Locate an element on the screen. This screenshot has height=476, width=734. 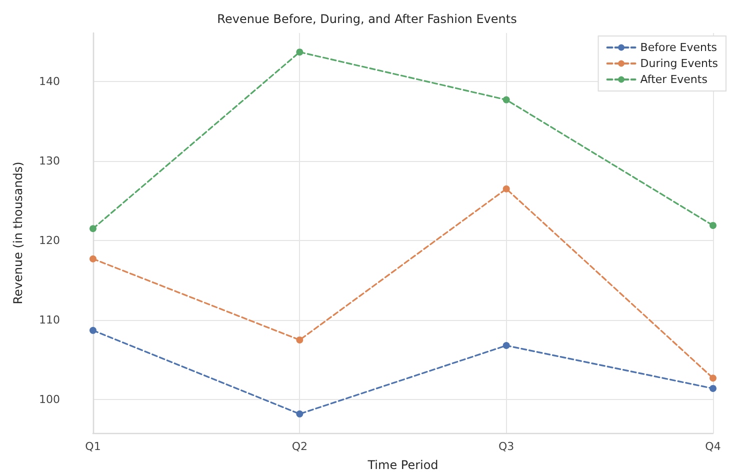
y-tick-label: 110 is located at coordinates (49, 320).